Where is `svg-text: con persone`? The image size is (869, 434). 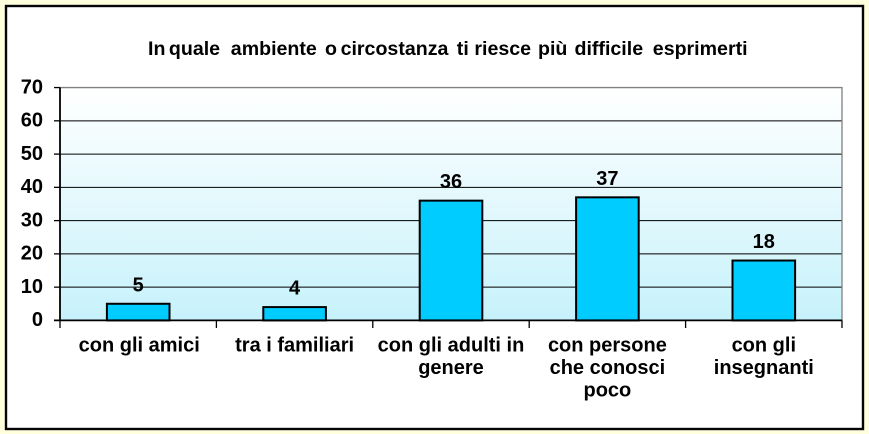
svg-text: con persone is located at coordinates (607, 345).